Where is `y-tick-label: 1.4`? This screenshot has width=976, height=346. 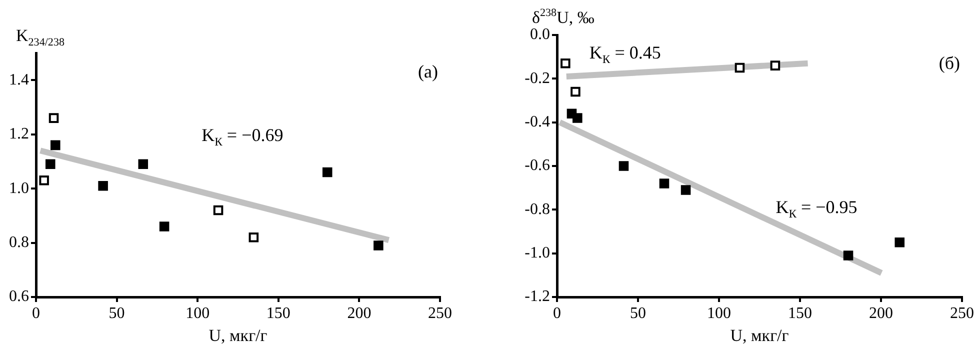
y-tick-label: 1.4 is located at coordinates (19, 79).